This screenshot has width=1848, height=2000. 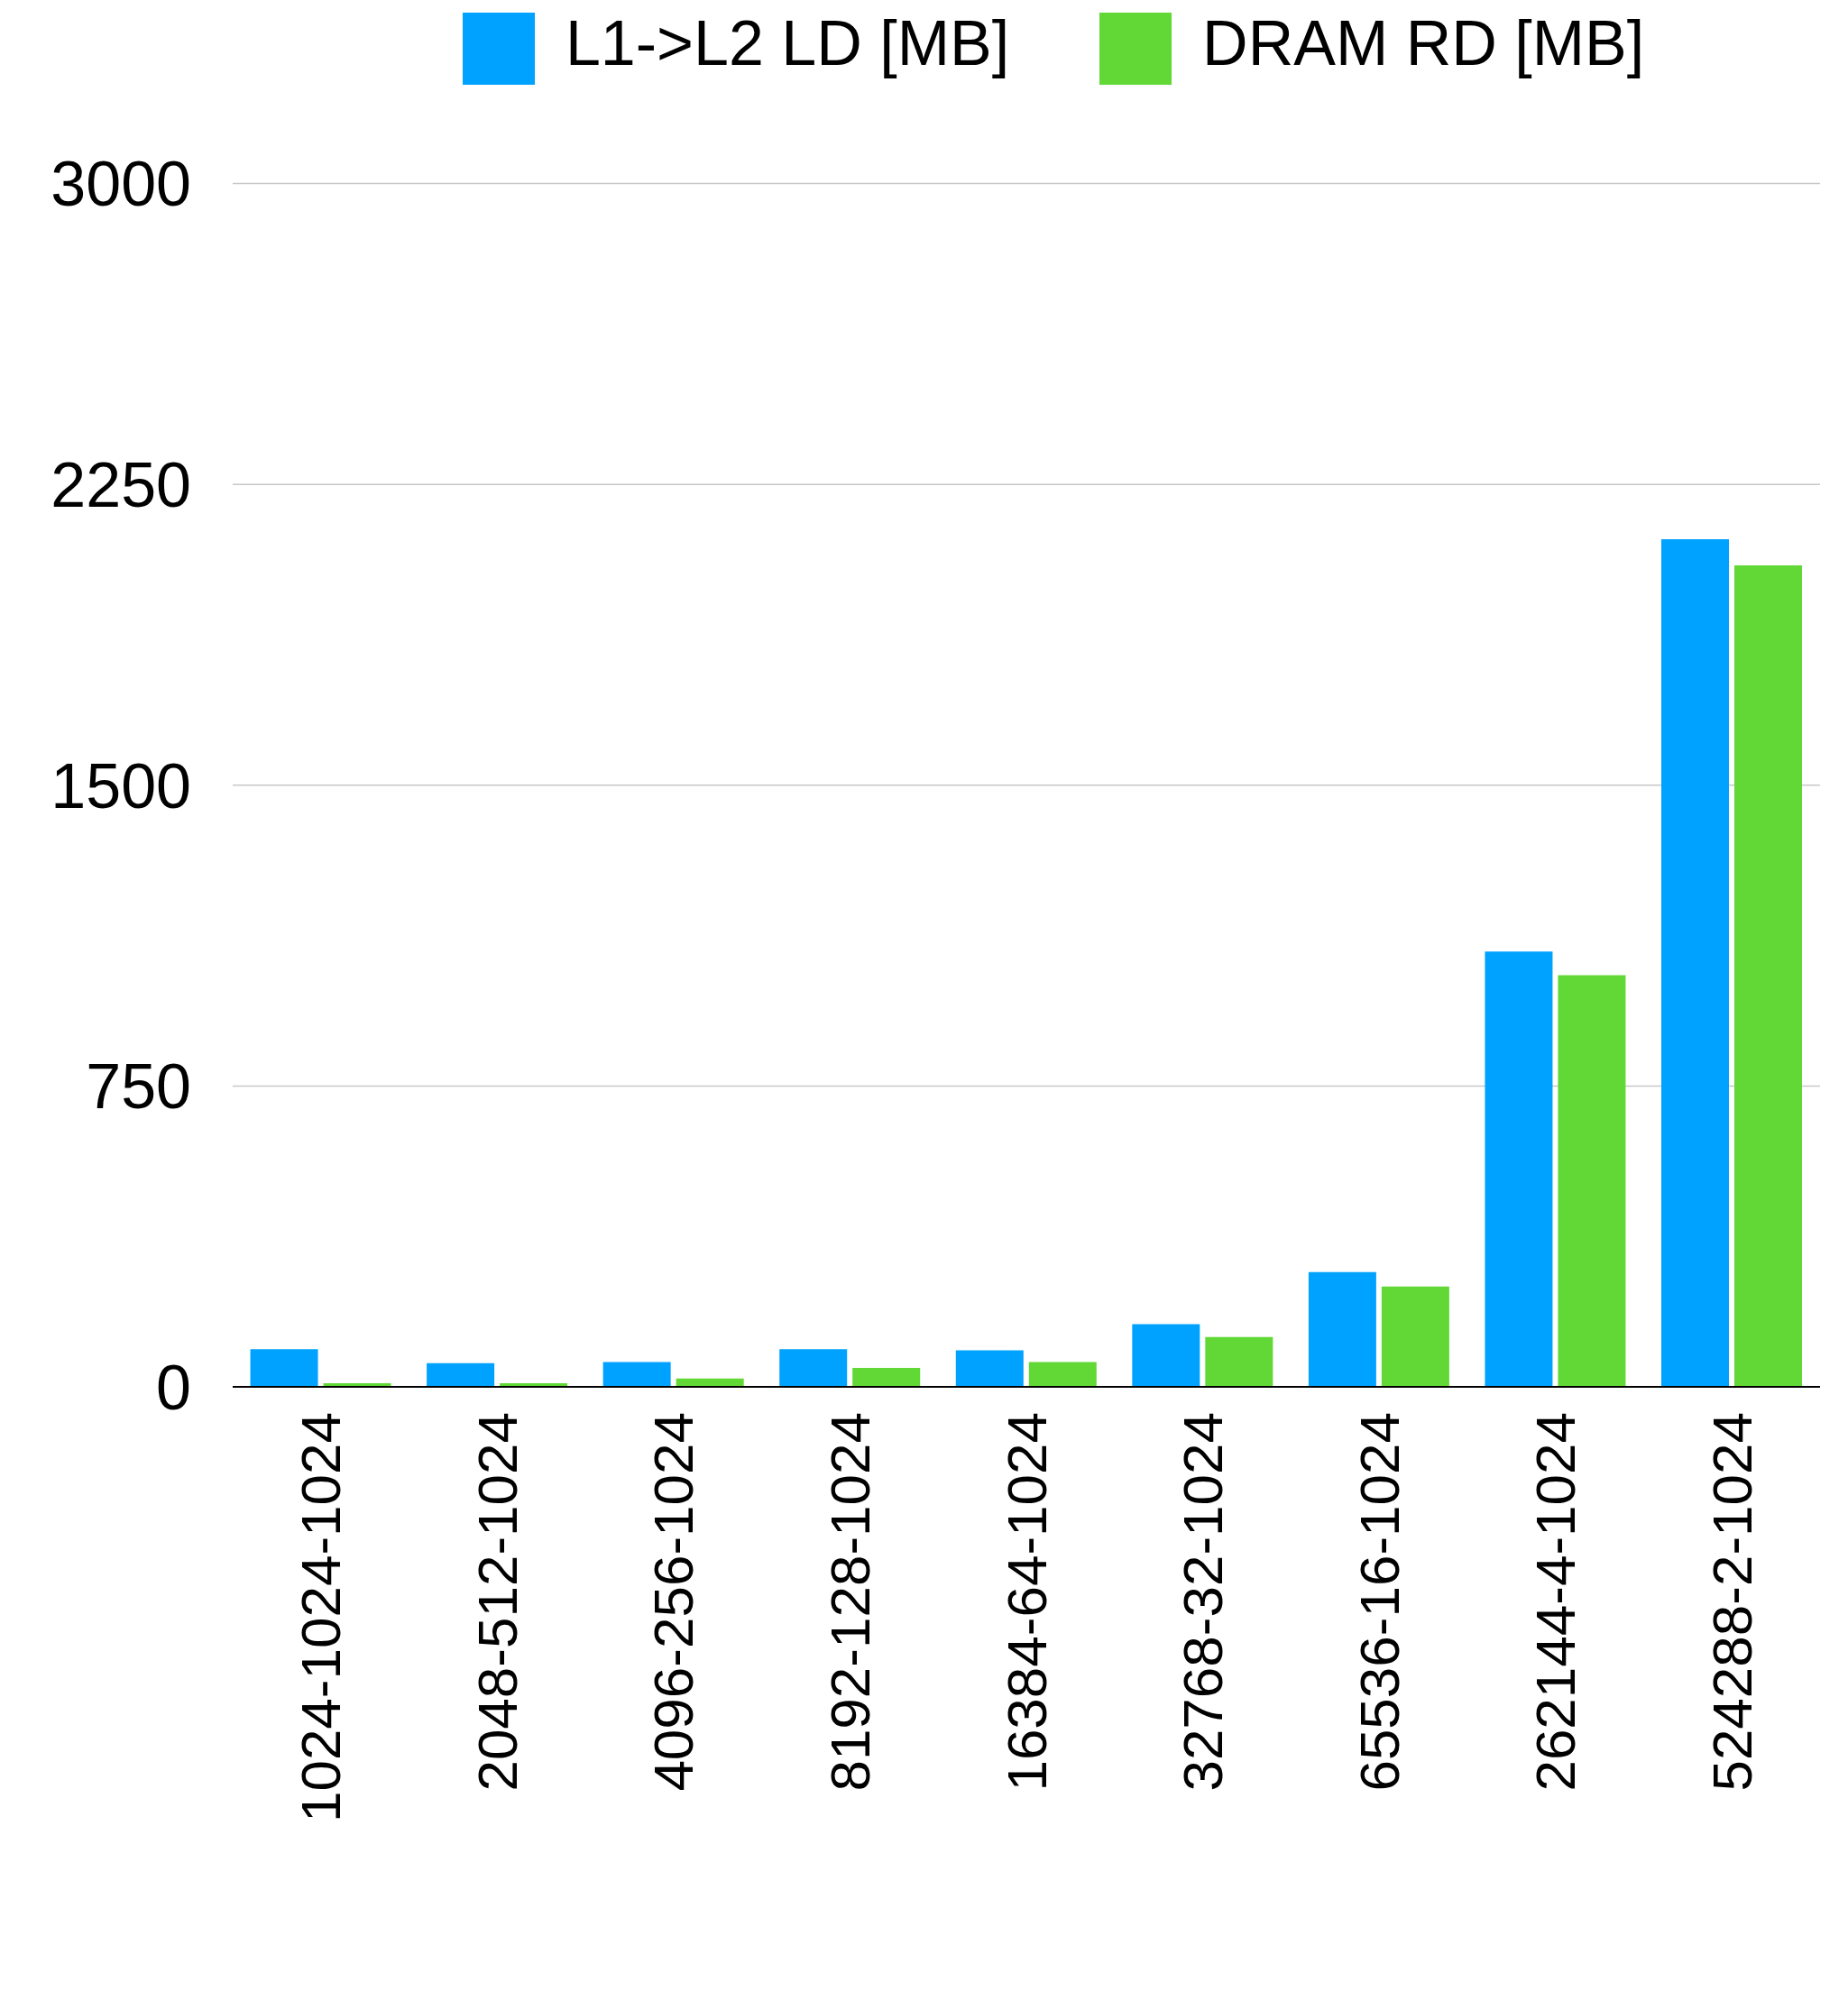 I want to click on y-tick-label: 750, so click(x=139, y=1087).